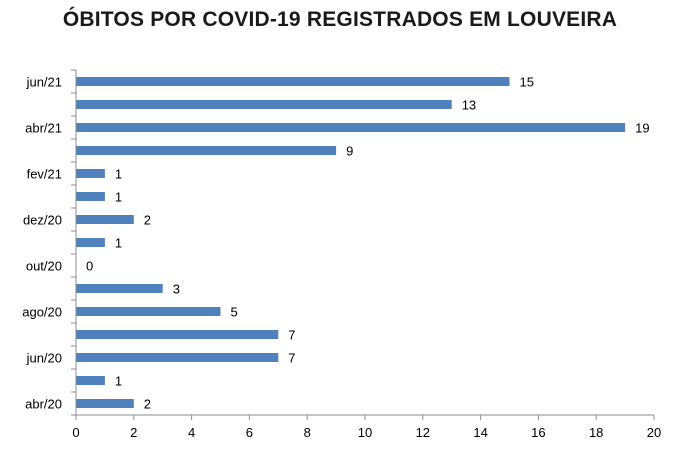 This screenshot has width=680, height=450. What do you see at coordinates (44, 82) in the screenshot?
I see `category-label: jun/21` at bounding box center [44, 82].